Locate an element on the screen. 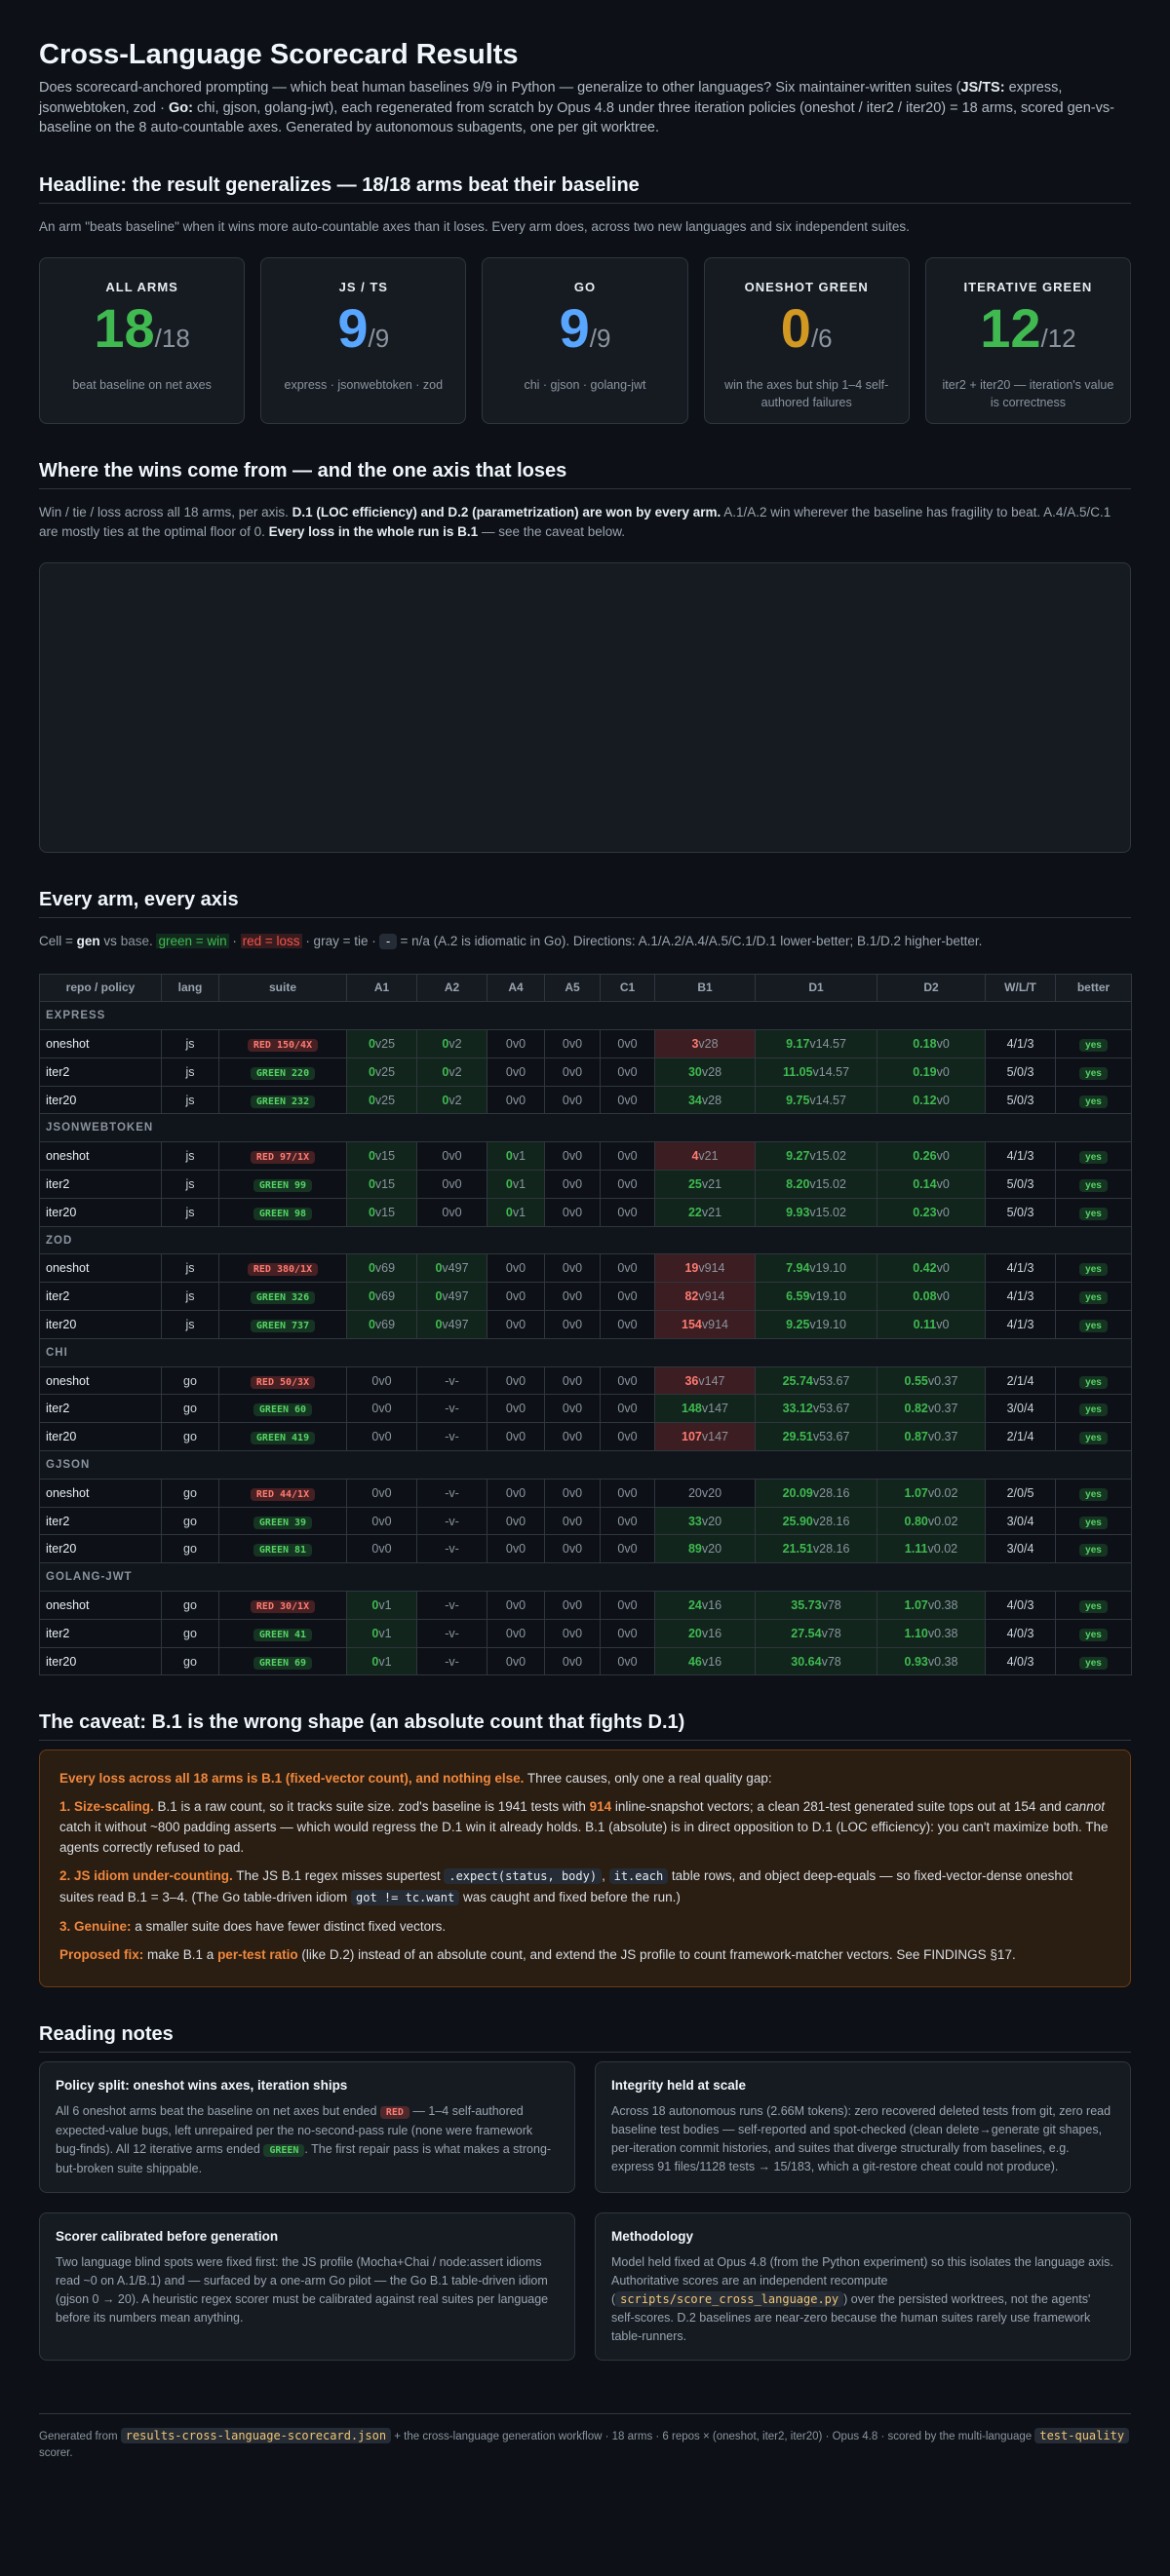 The width and height of the screenshot is (1170, 2576). gen-value: 9.25 is located at coordinates (798, 1324).